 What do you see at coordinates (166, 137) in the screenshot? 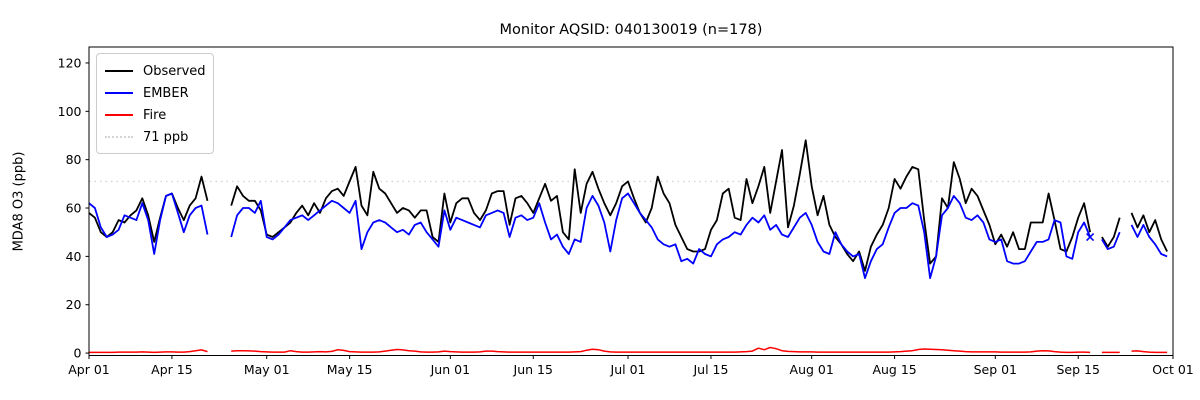
I see `legend-label: 71 ppb` at bounding box center [166, 137].